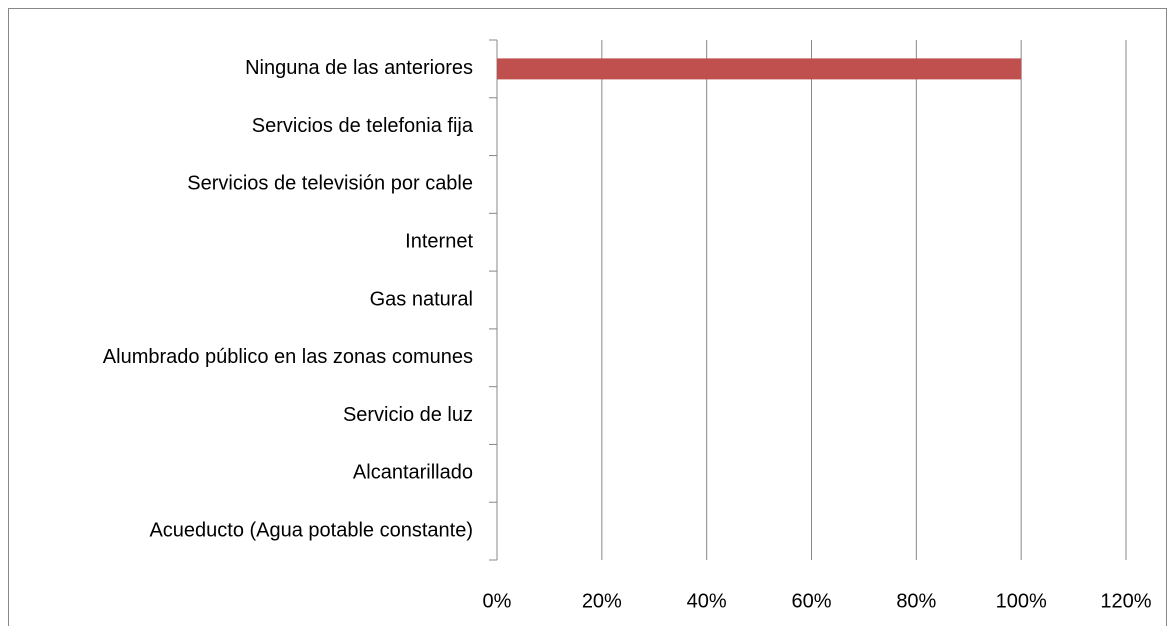  I want to click on bar, so click(759, 69).